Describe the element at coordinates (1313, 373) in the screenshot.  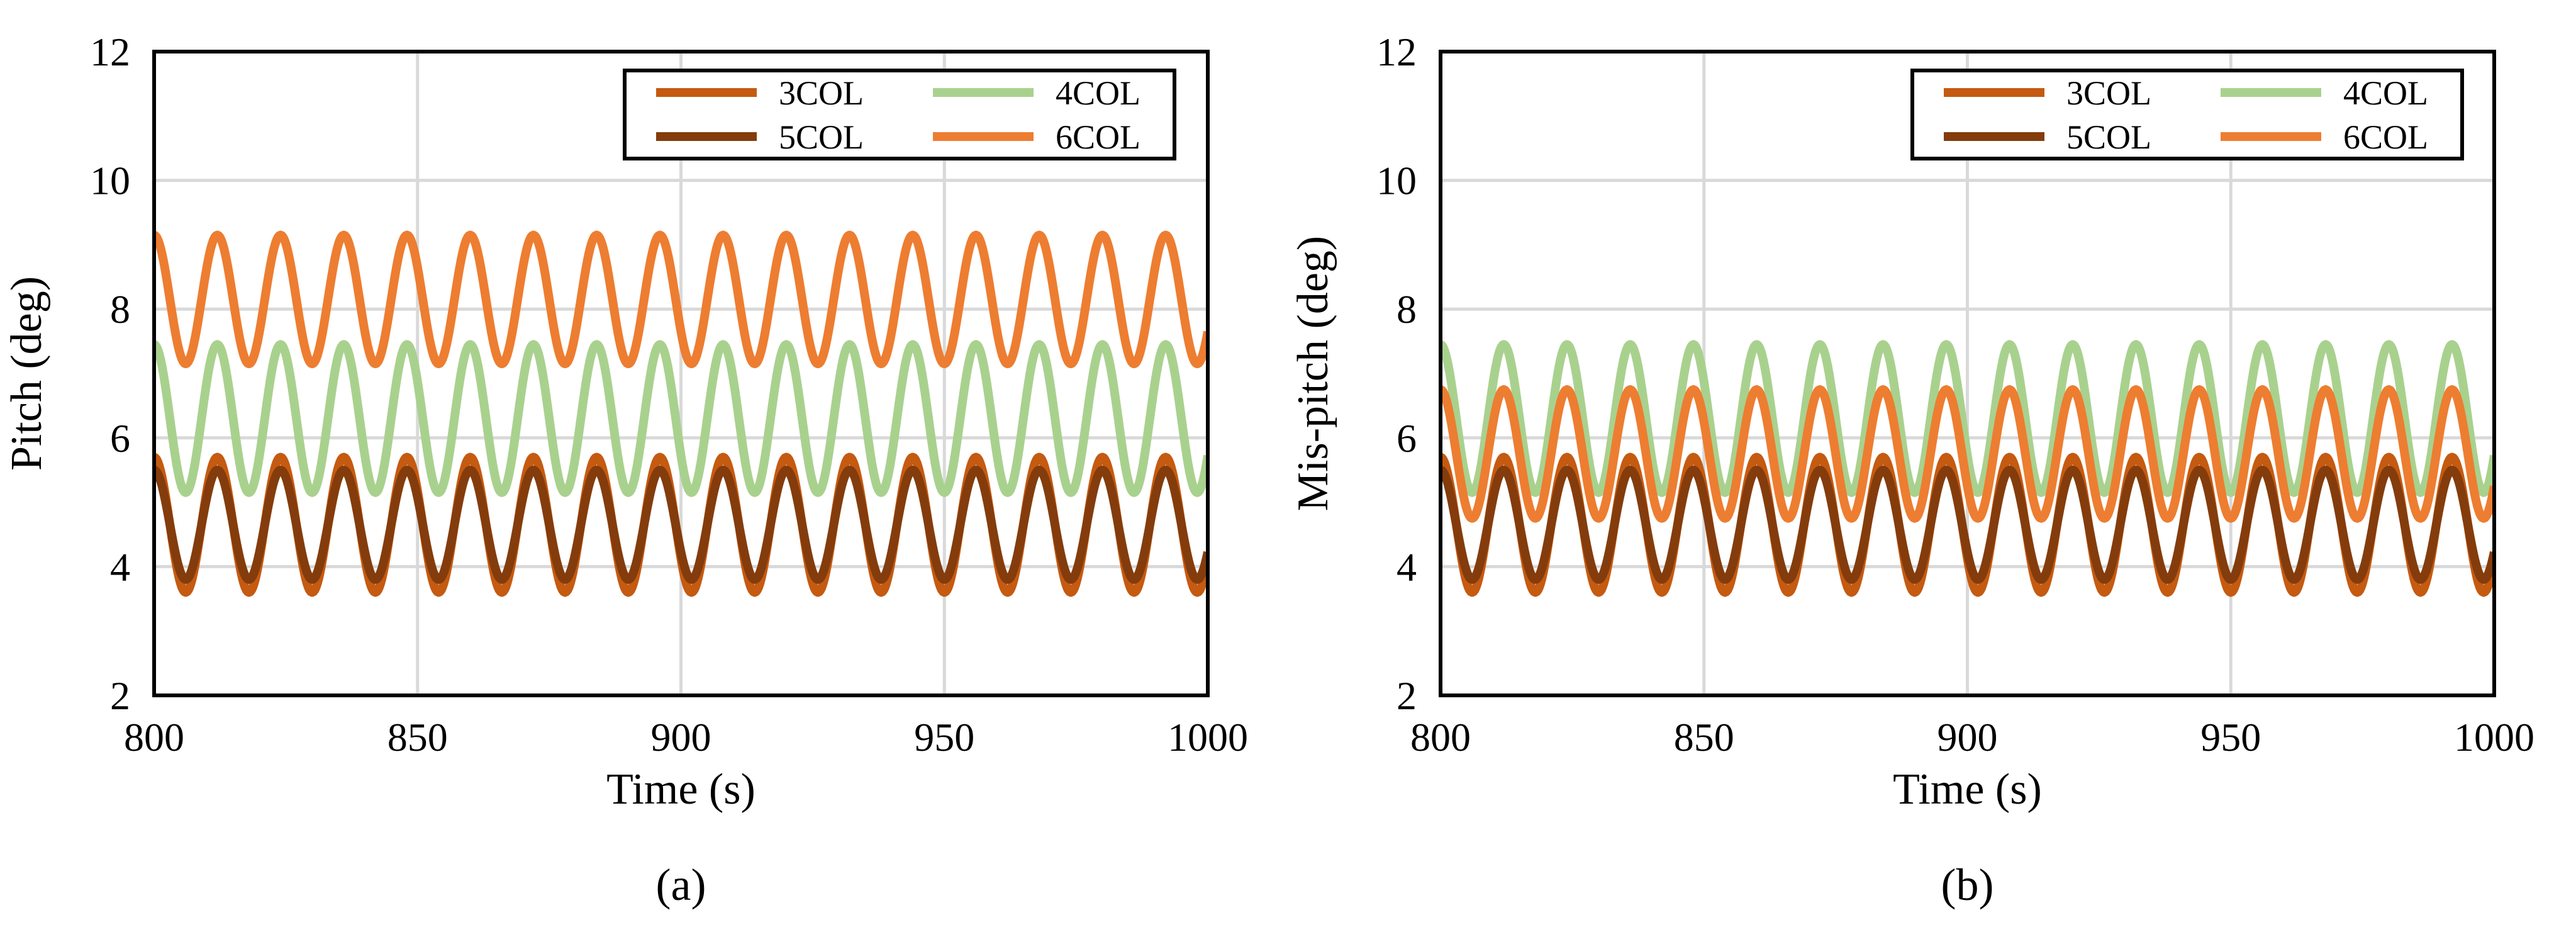
I see `y-axis-title: Mis-pitch (deg)` at that location.